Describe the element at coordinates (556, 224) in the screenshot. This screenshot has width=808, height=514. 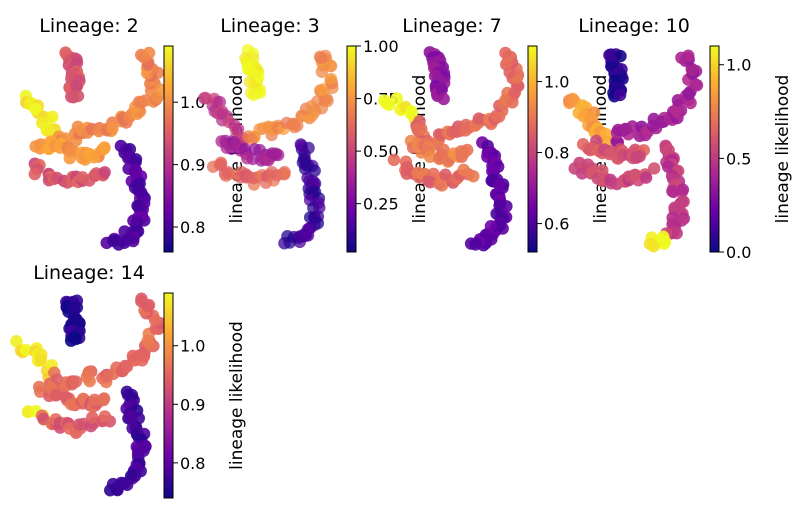
I see `colorbar-tick-label: 0.6` at that location.